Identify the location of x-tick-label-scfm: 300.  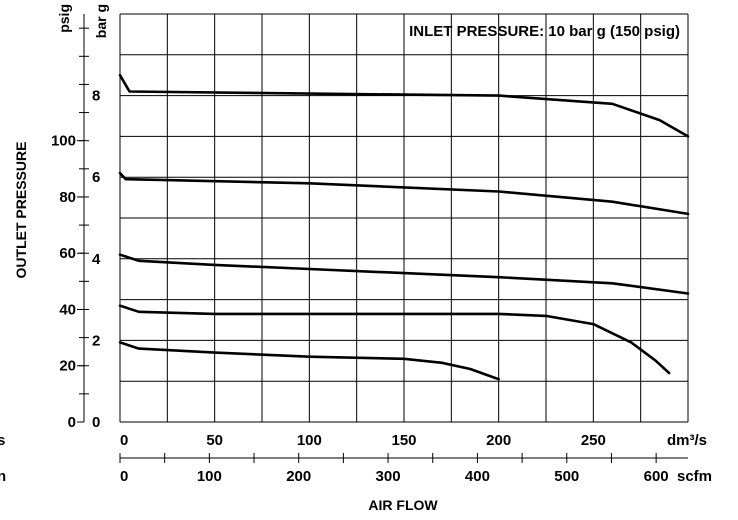
(388, 476).